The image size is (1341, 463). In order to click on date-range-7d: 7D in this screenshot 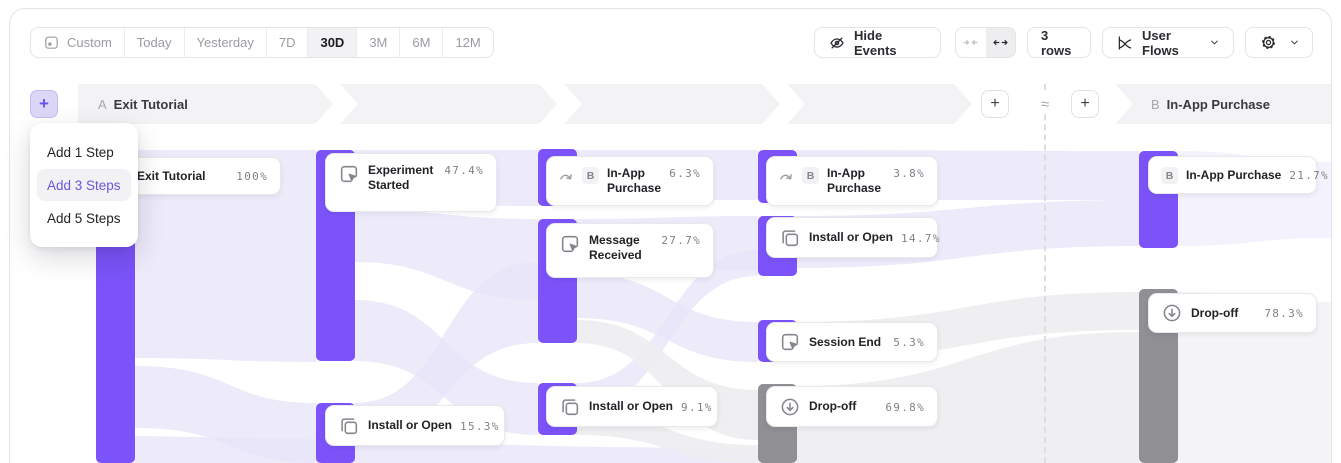, I will do `click(288, 42)`.